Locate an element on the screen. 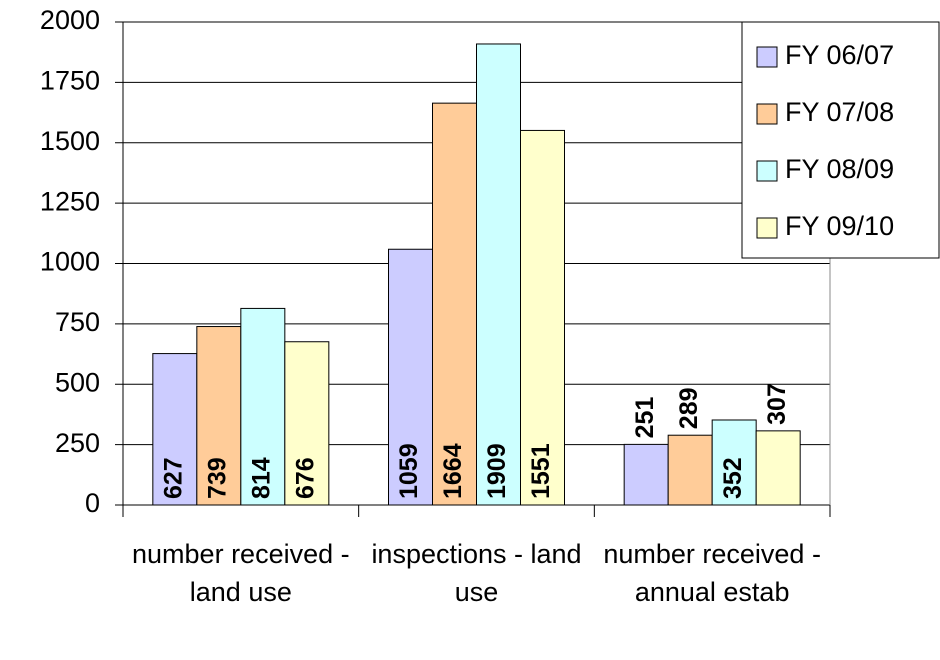  y-tick-label: 0 is located at coordinates (92, 503).